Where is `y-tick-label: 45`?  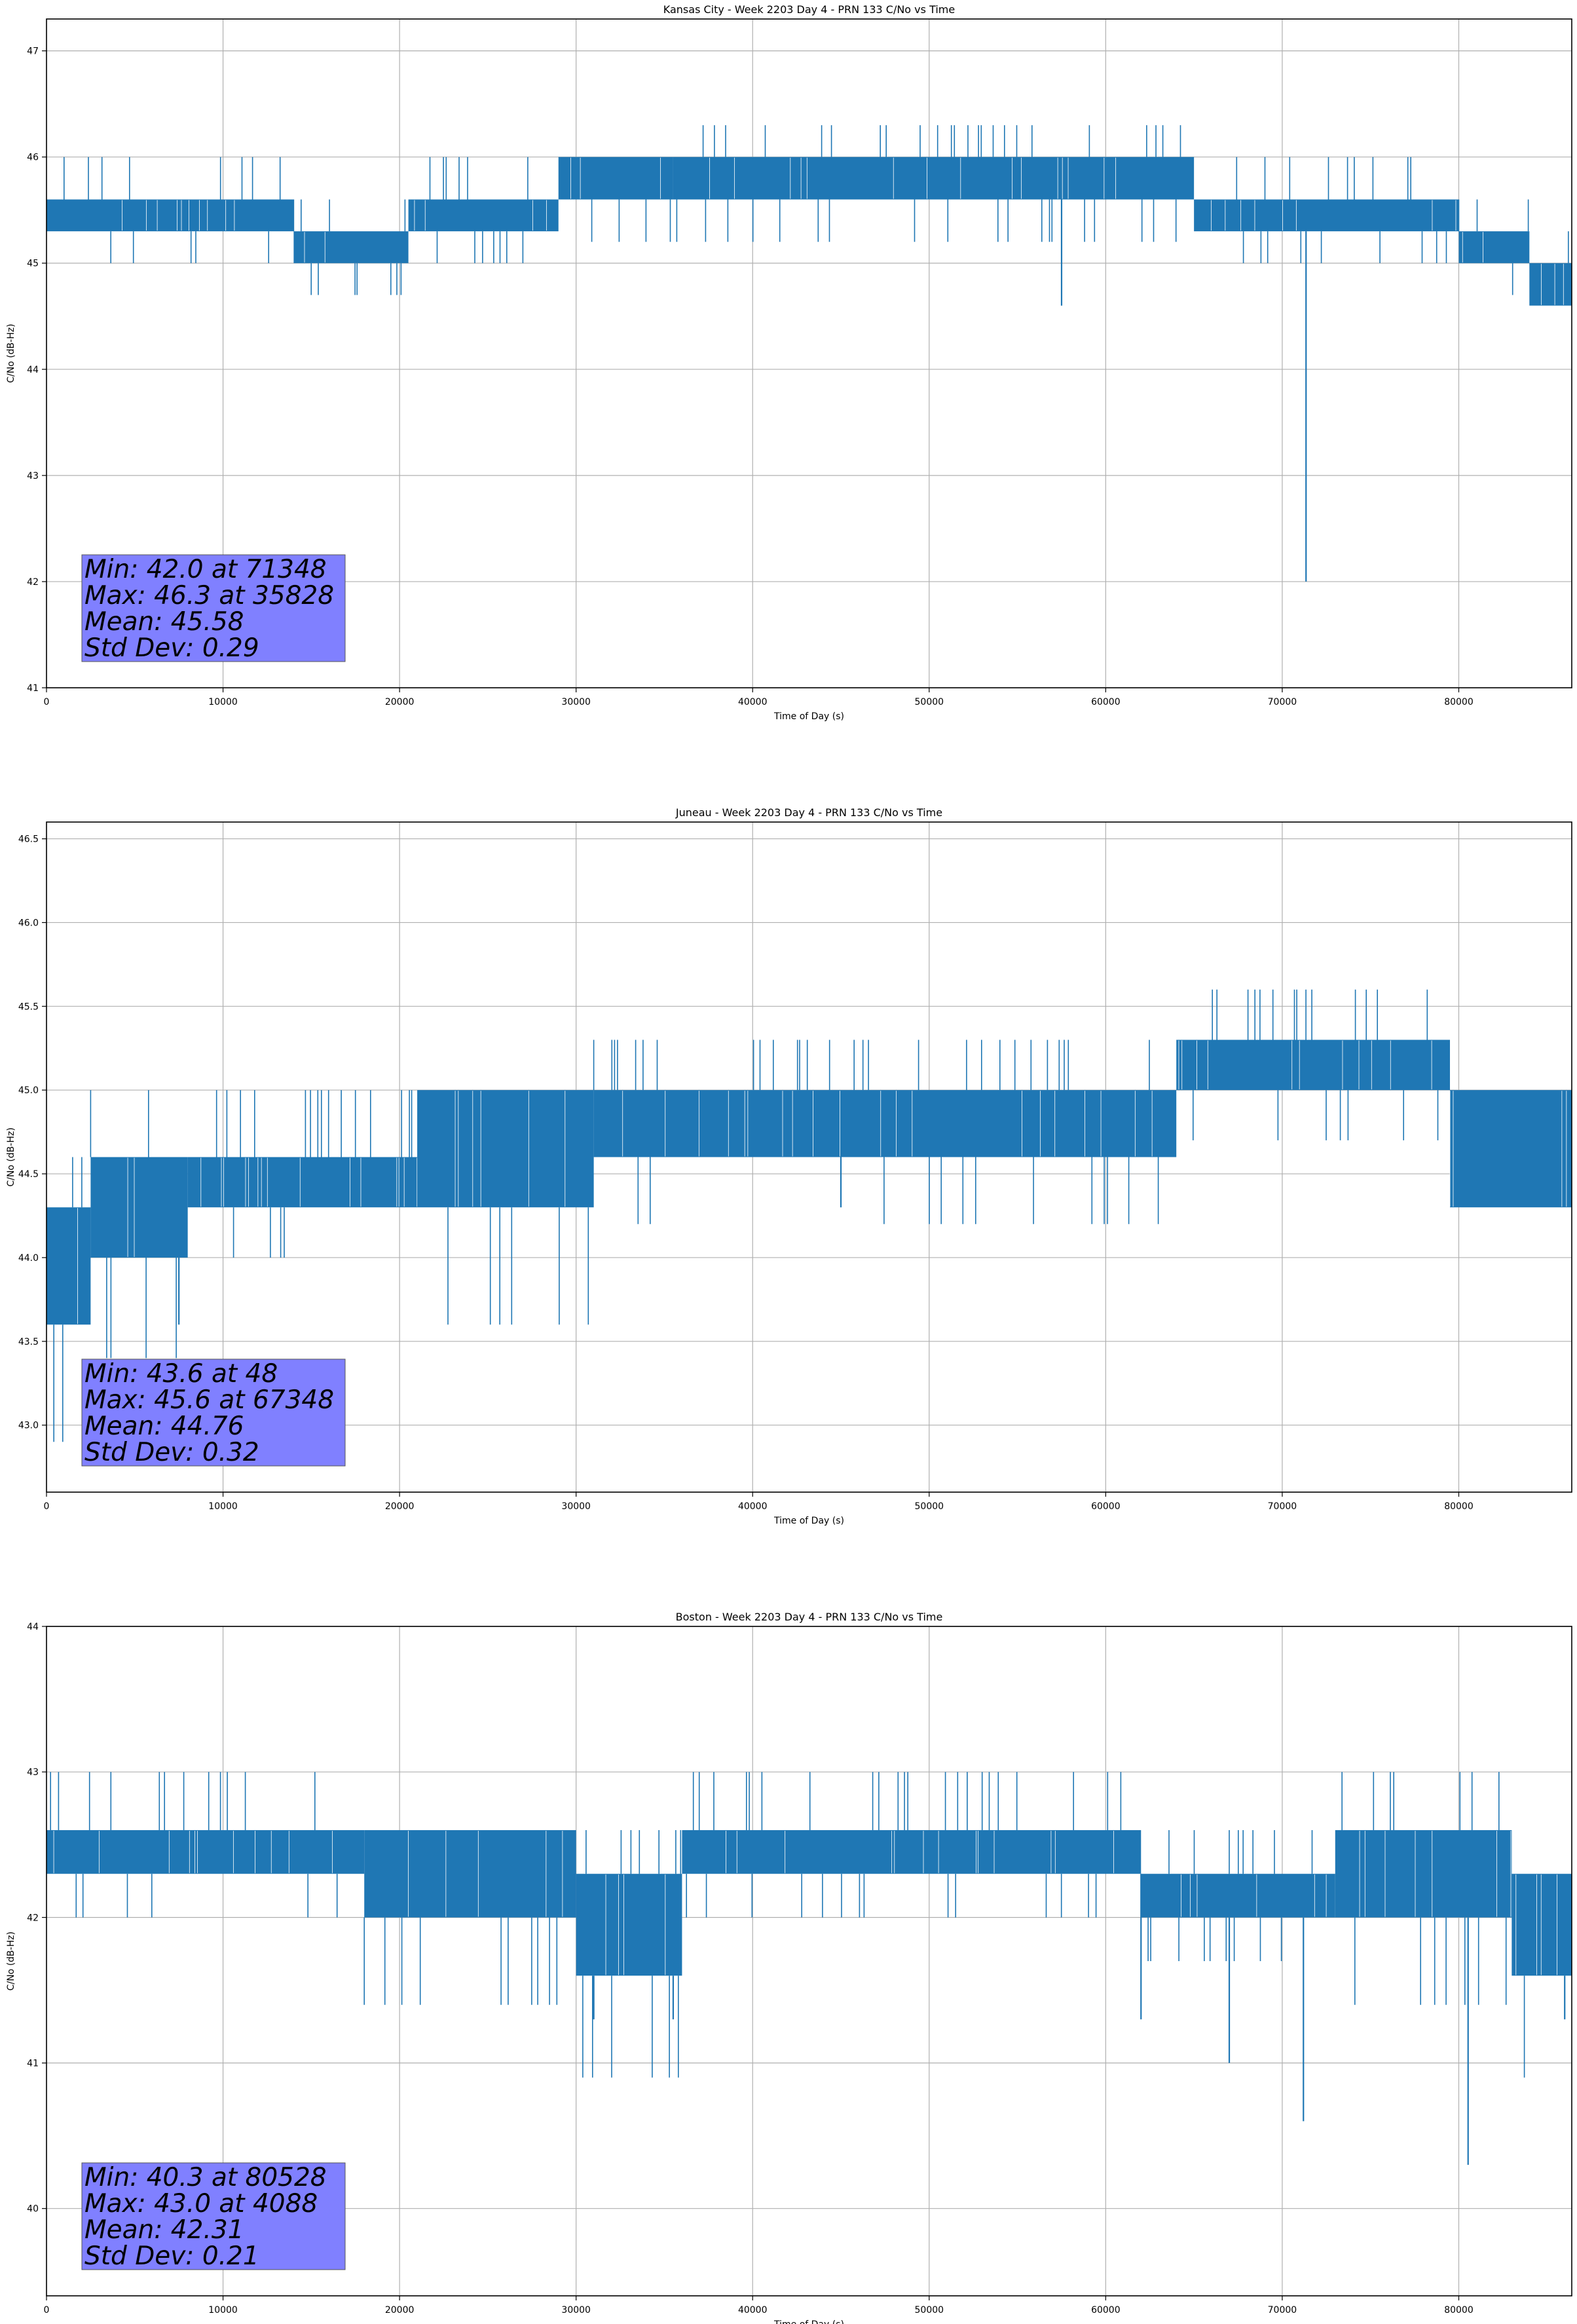 y-tick-label: 45 is located at coordinates (33, 264).